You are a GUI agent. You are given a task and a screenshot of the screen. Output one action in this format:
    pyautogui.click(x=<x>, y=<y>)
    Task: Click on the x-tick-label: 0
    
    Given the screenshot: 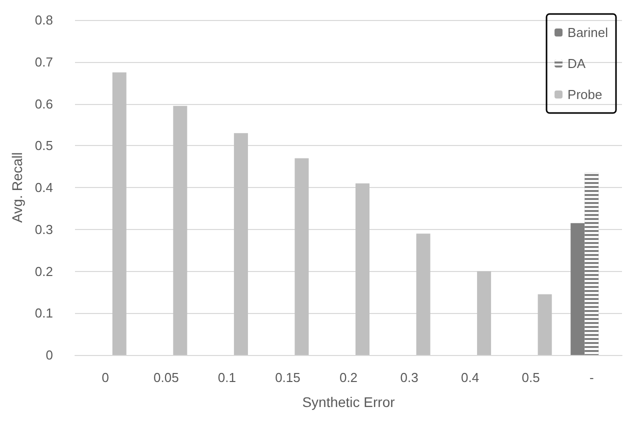 What is the action you would take?
    pyautogui.click(x=106, y=377)
    